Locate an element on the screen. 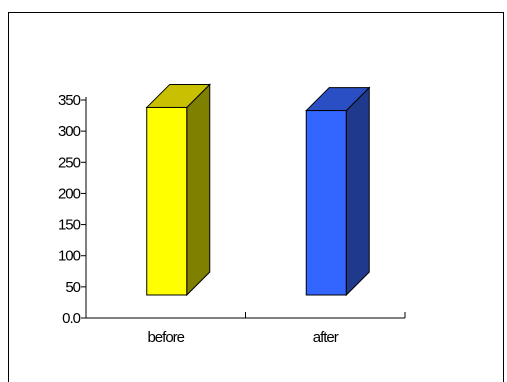 This screenshot has width=507, height=382. bar-before is located at coordinates (178, 190).